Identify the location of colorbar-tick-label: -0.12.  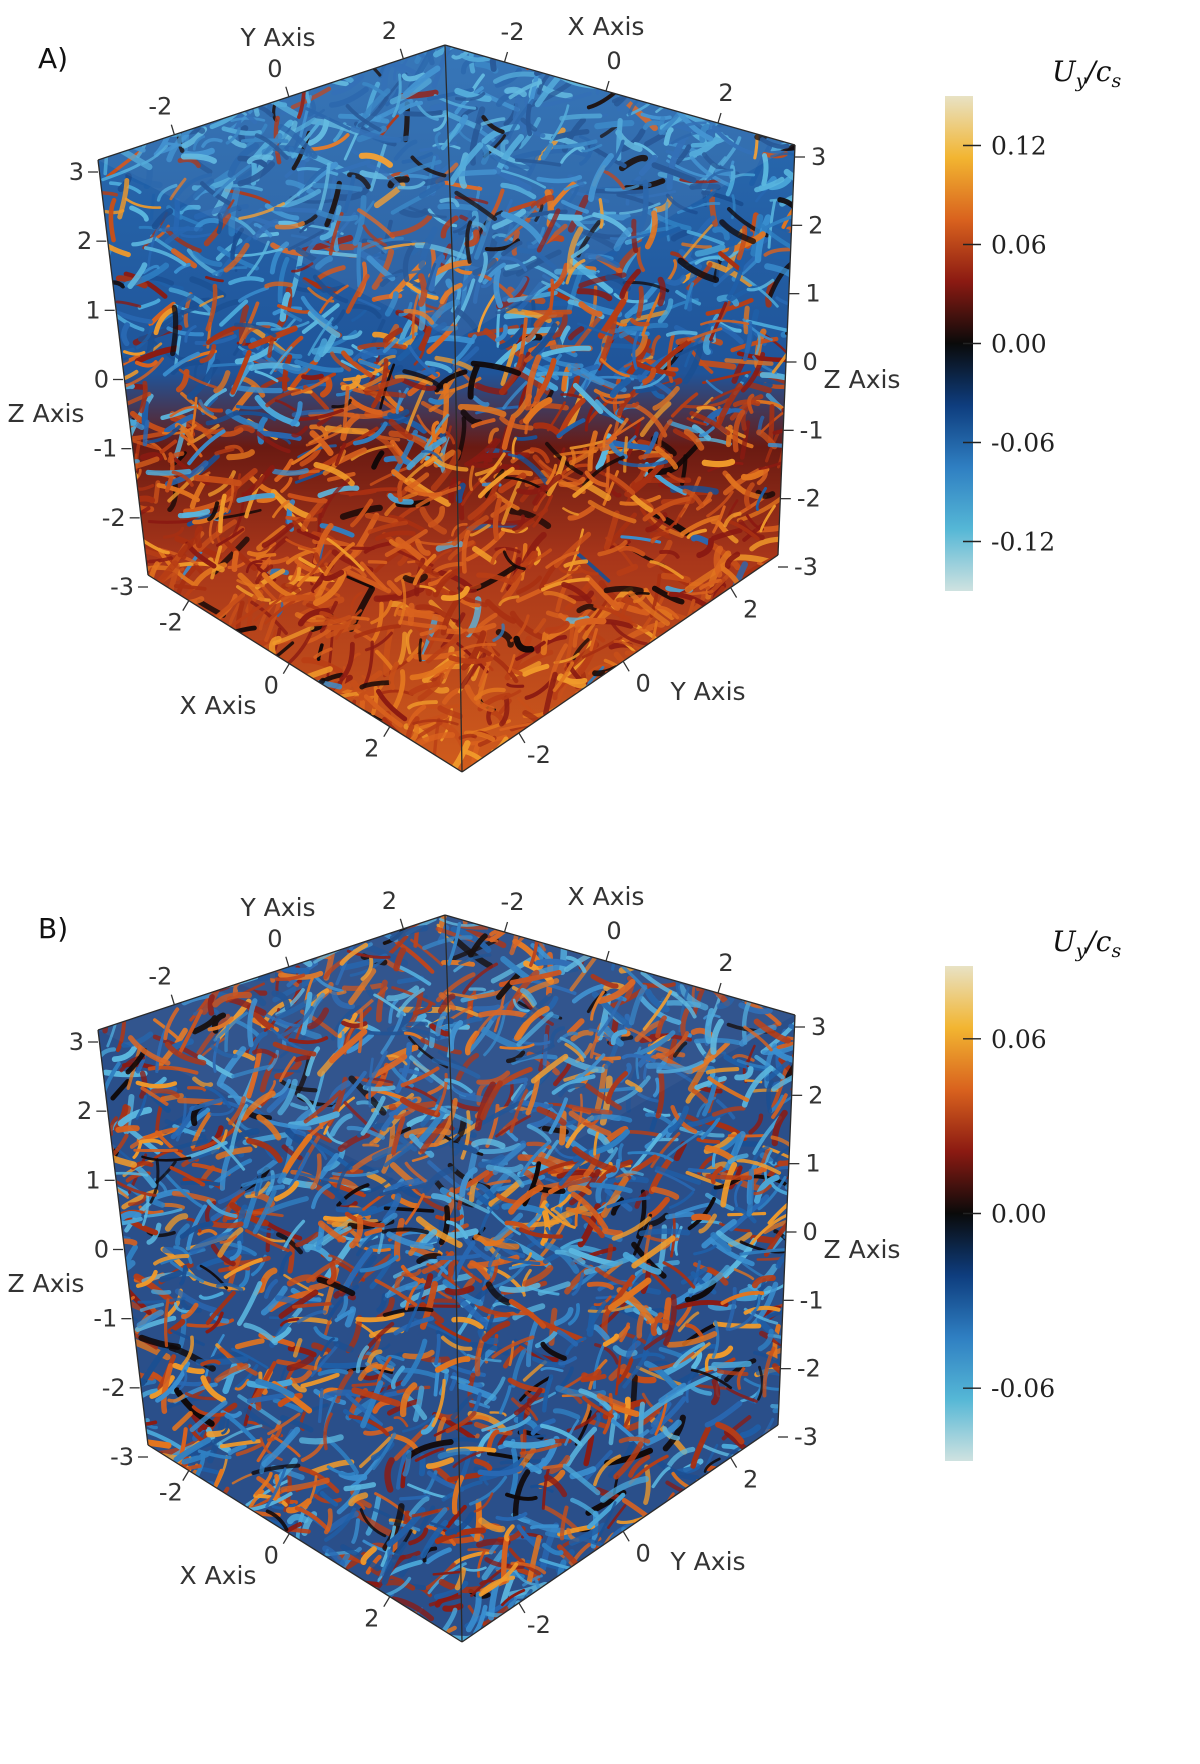
(1023, 542).